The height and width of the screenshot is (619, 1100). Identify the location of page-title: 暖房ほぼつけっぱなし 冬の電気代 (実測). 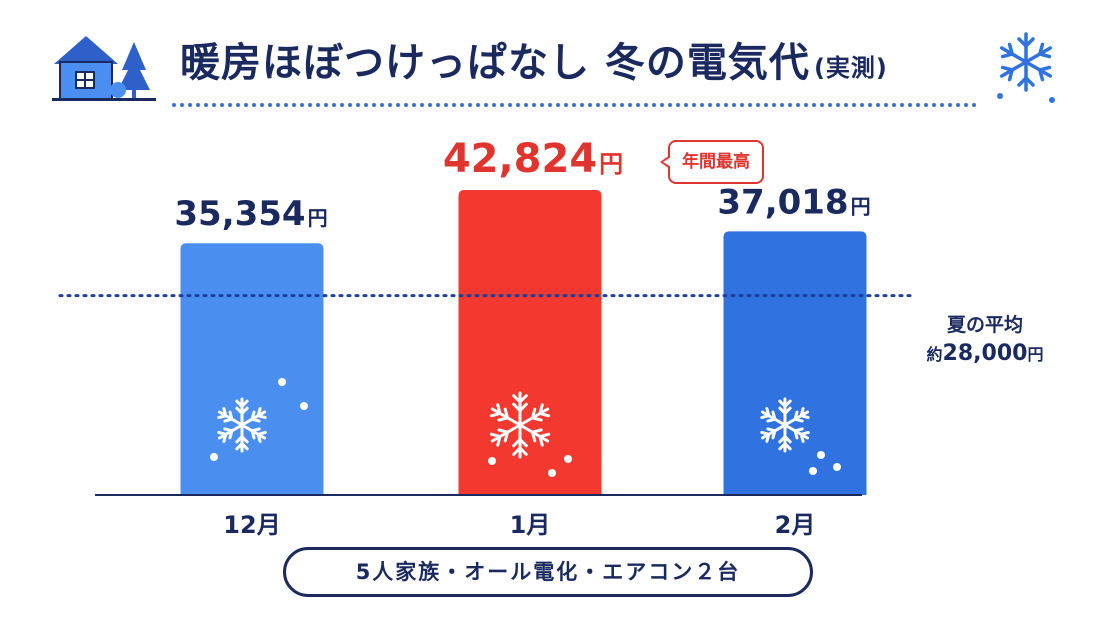
(534, 59).